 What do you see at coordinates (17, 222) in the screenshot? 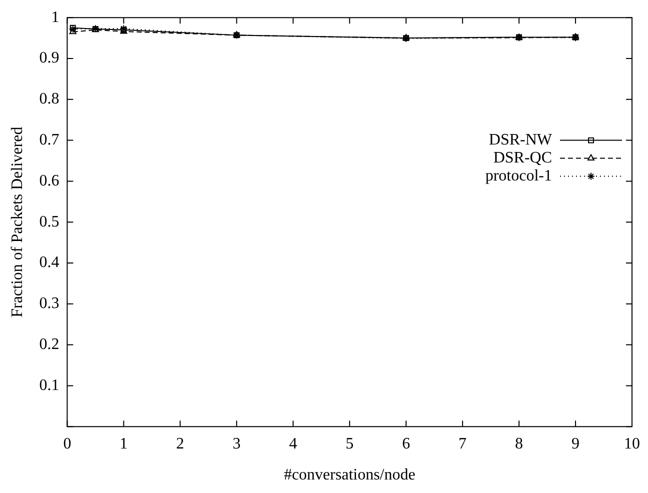
I see `y-axis-title: Fraction of Packets Delivered` at bounding box center [17, 222].